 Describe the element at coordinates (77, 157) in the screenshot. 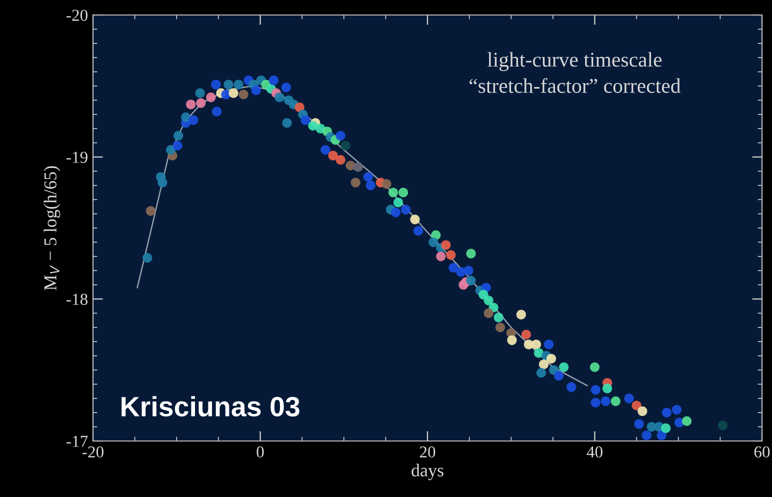

I see `y-tick-label: -19` at that location.